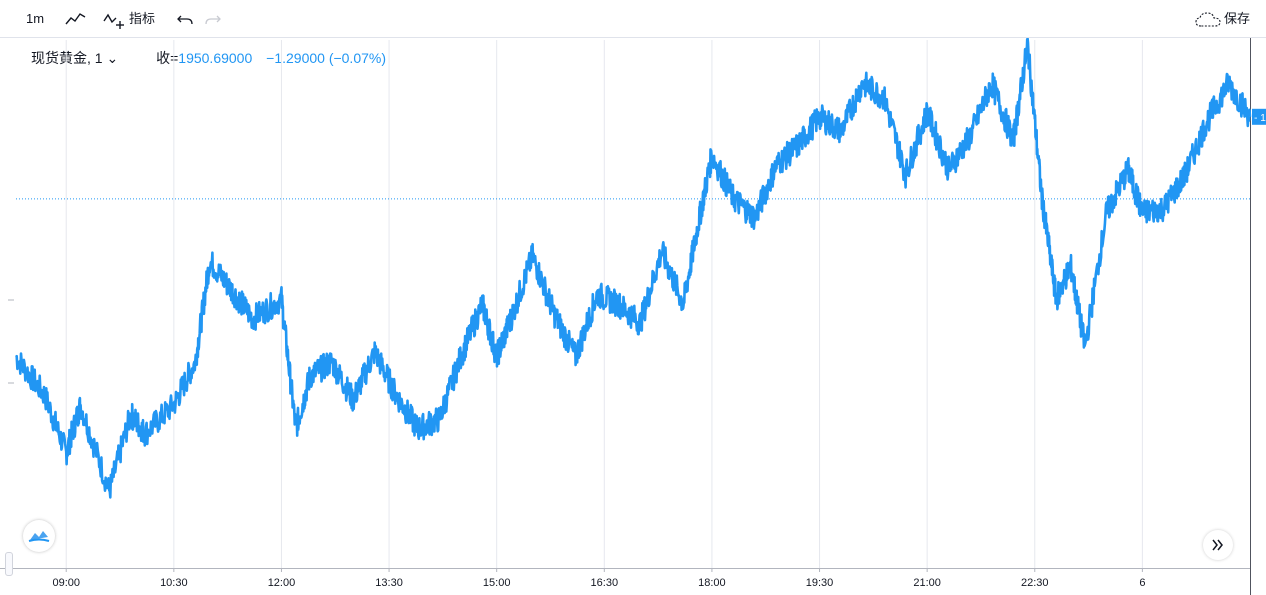 The width and height of the screenshot is (1266, 595). What do you see at coordinates (1208, 19) in the screenshot?
I see `cloud-icon` at bounding box center [1208, 19].